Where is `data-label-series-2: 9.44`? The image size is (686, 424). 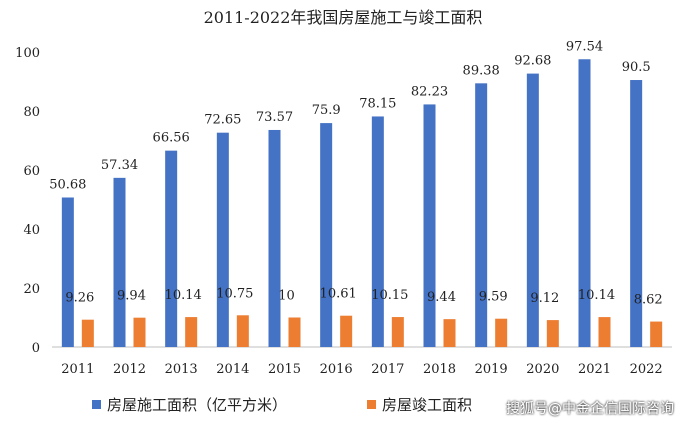 data-label-series-2: 9.44 is located at coordinates (441, 297).